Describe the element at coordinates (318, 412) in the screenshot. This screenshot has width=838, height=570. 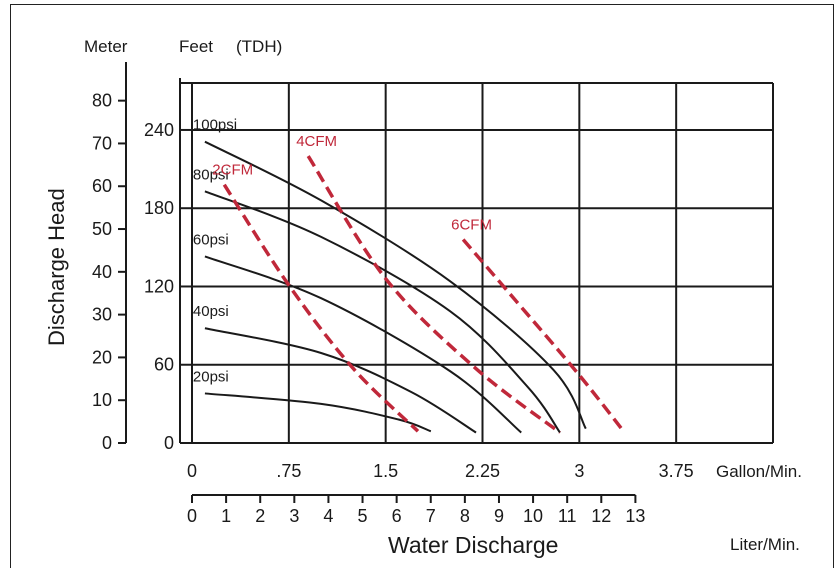
I see `psi-curve-20psi` at that location.